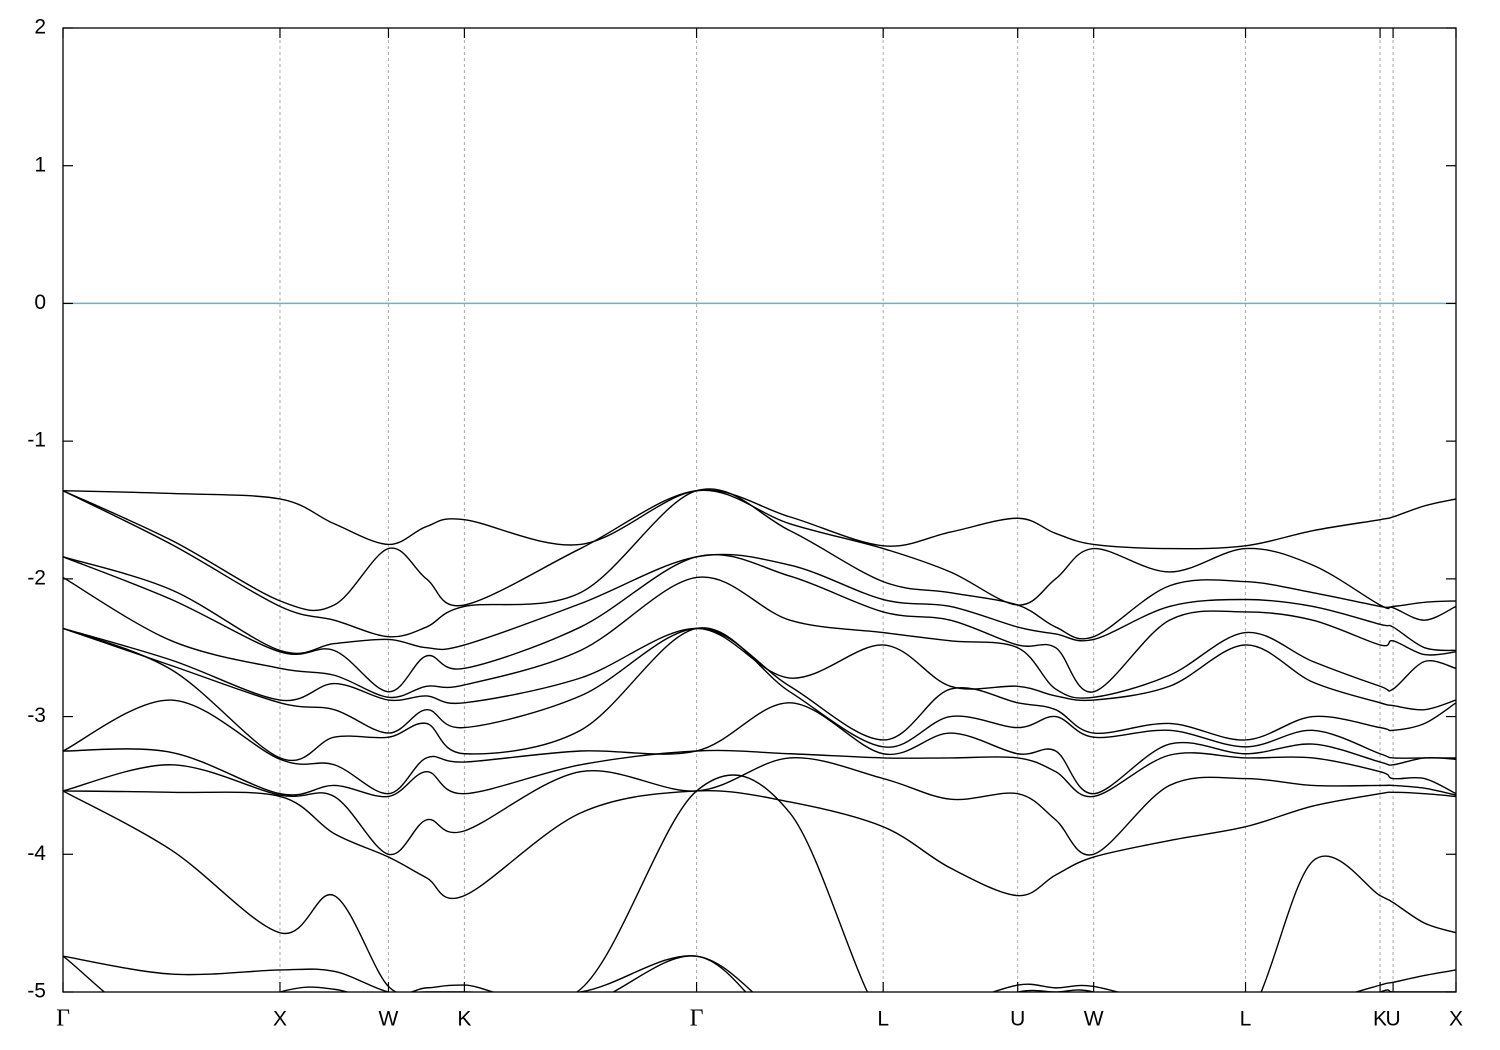 The height and width of the screenshot is (1050, 1500). I want to click on y-tick-label: 0, so click(40, 302).